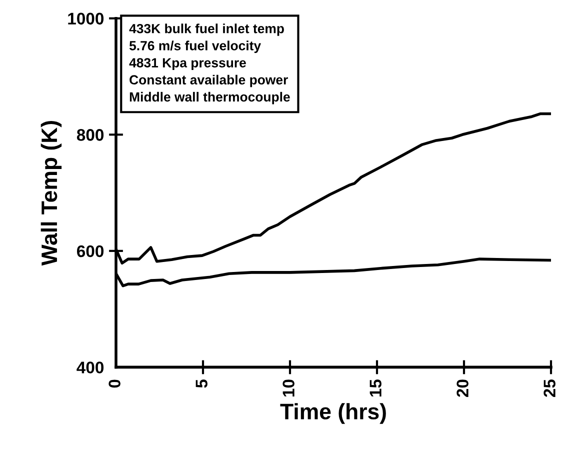  I want to click on x-tick-label: 15, so click(376, 387).